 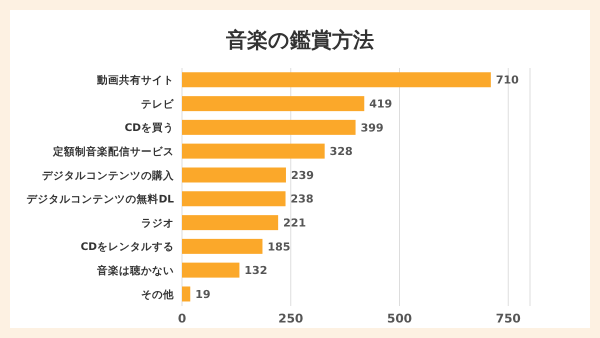 I want to click on y-tick-label: 定額制音楽配信サービス, so click(x=113, y=151).